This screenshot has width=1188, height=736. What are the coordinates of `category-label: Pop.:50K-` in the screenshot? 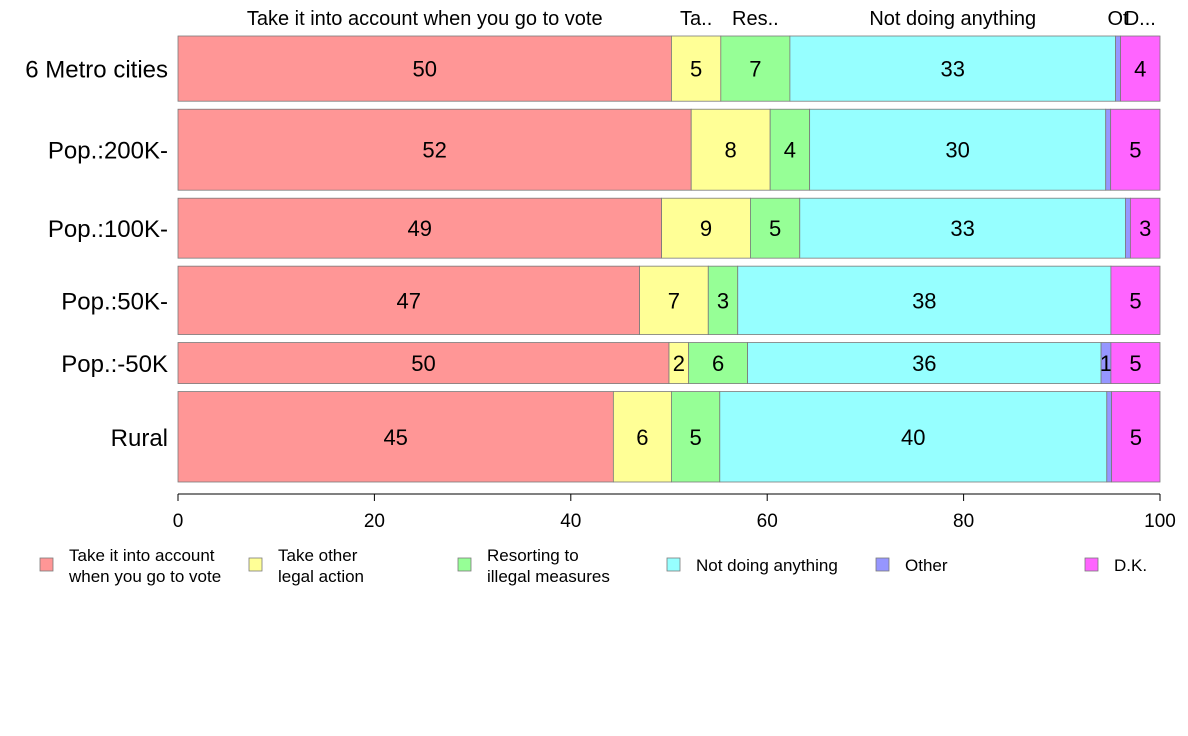 It's located at (114, 301).